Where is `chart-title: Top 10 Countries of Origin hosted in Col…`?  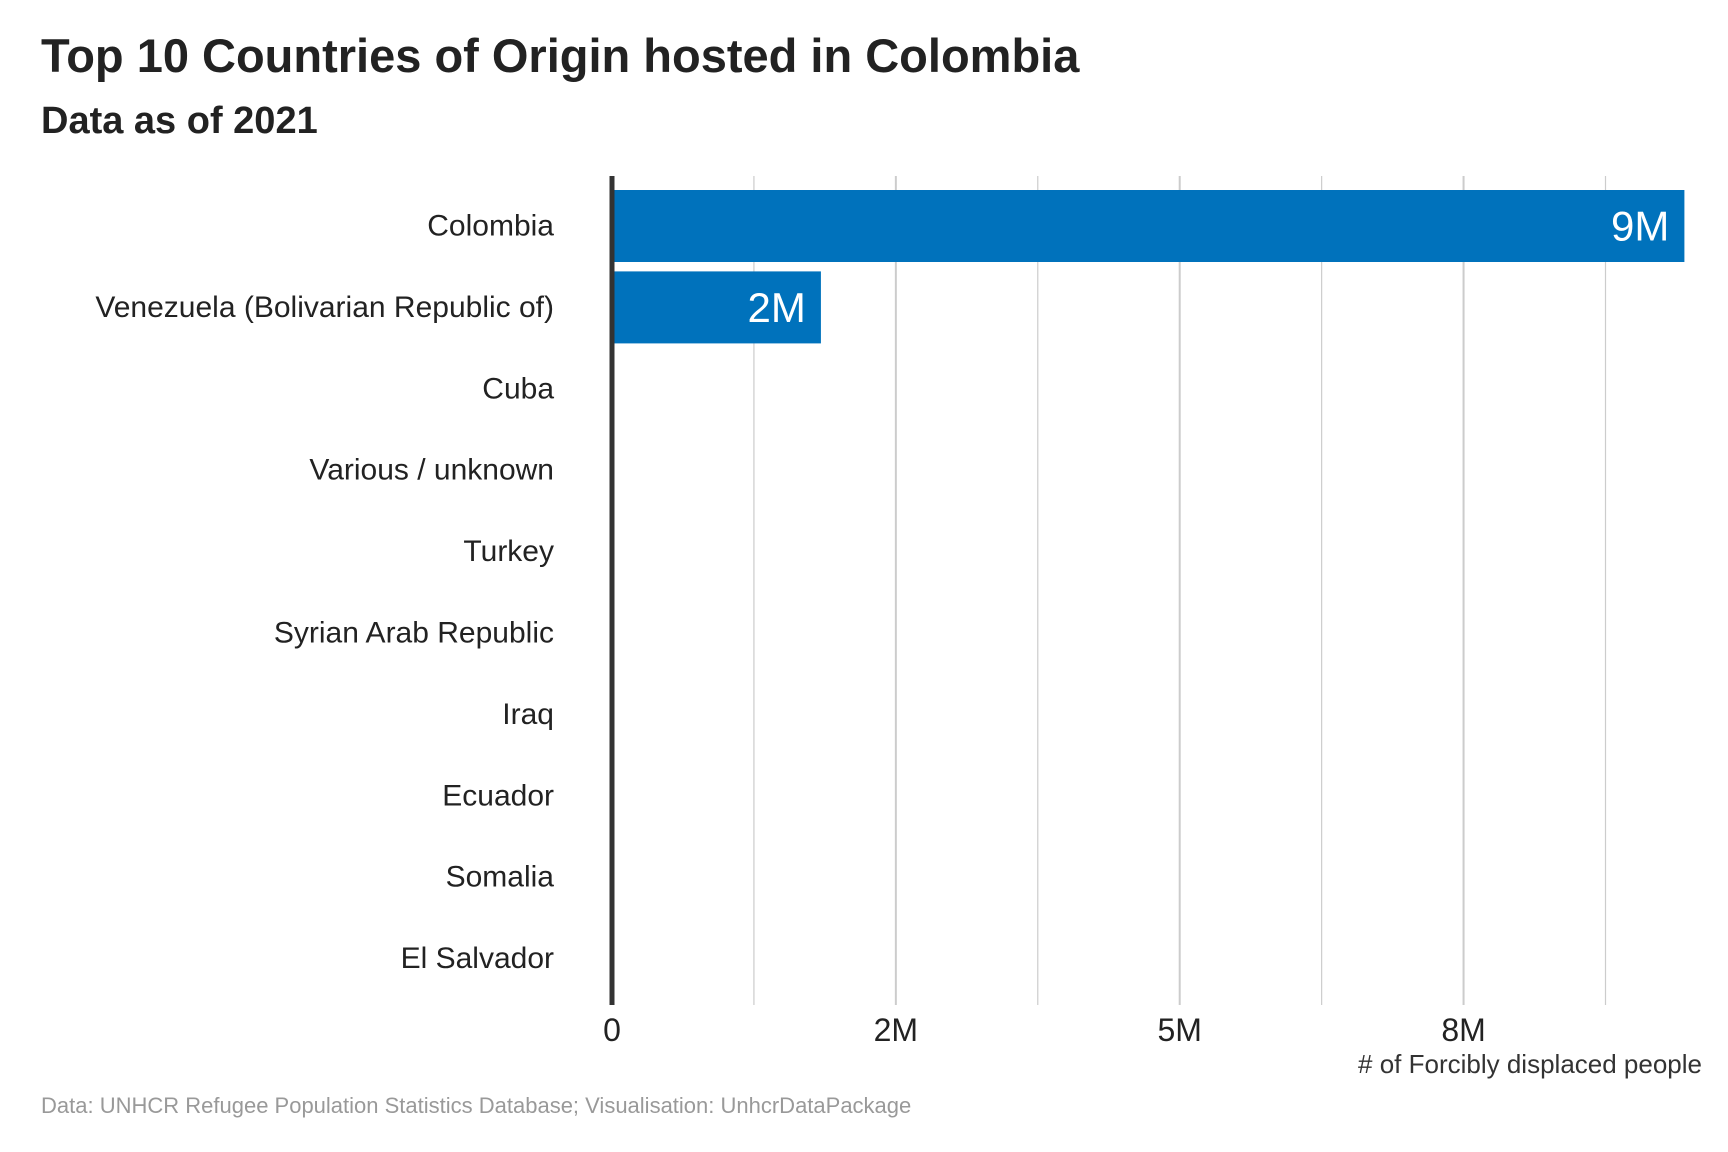
chart-title: Top 10 Countries of Origin hosted in Col… is located at coordinates (560, 55).